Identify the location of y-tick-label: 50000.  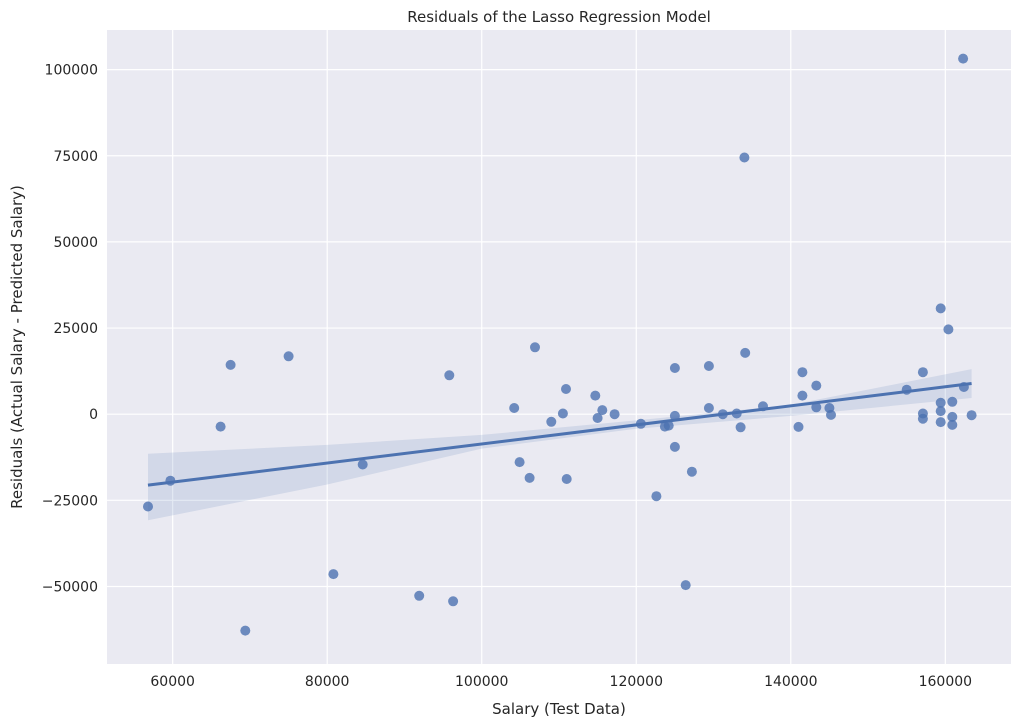
(75, 243).